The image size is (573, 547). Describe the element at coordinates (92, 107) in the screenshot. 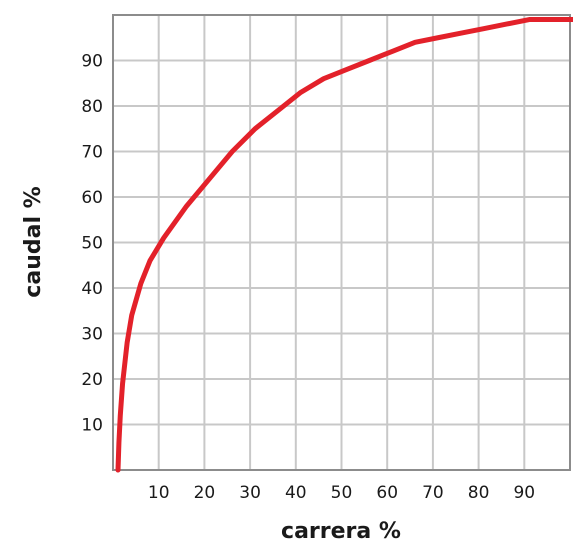

I see `y-tick-label: 80` at that location.